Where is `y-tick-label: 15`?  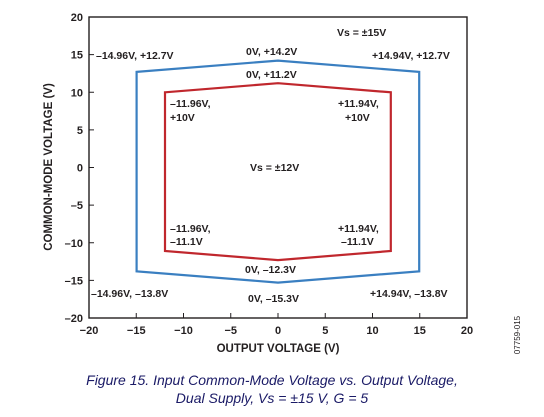
y-tick-label: 15 is located at coordinates (77, 56).